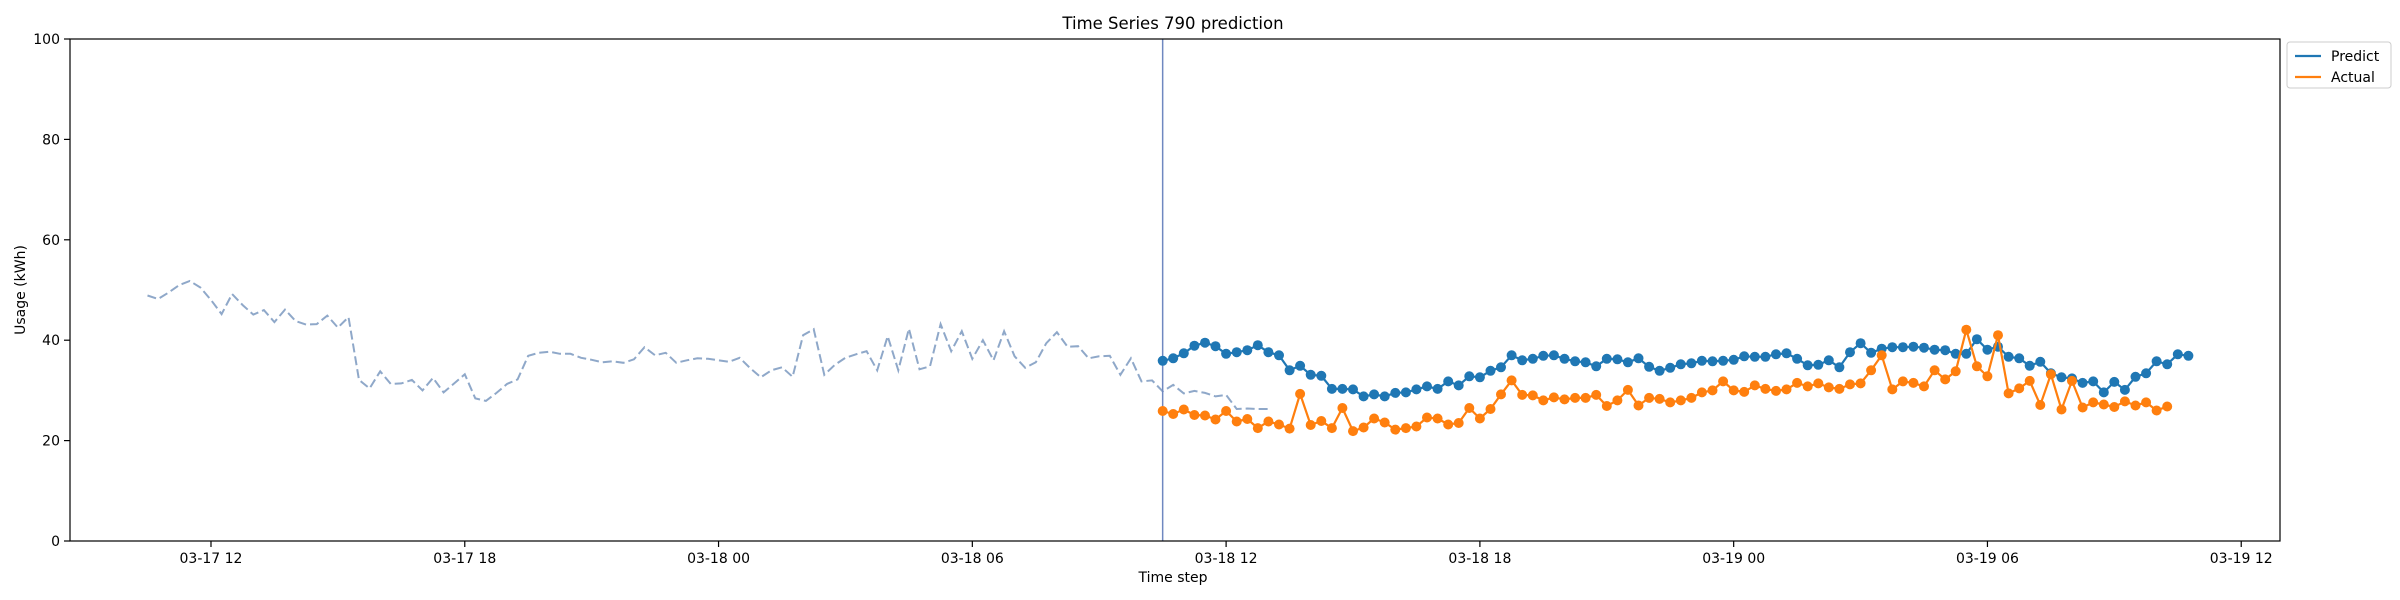 The image size is (2400, 600). What do you see at coordinates (718, 559) in the screenshot?
I see `x-tick-label: 03-18 00` at bounding box center [718, 559].